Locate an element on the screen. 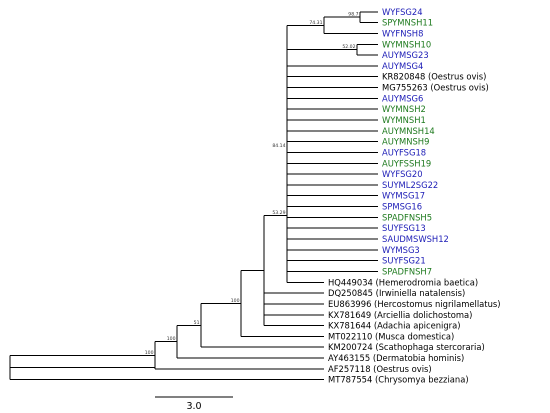  tip-label: AUYMSG6 is located at coordinates (402, 98).